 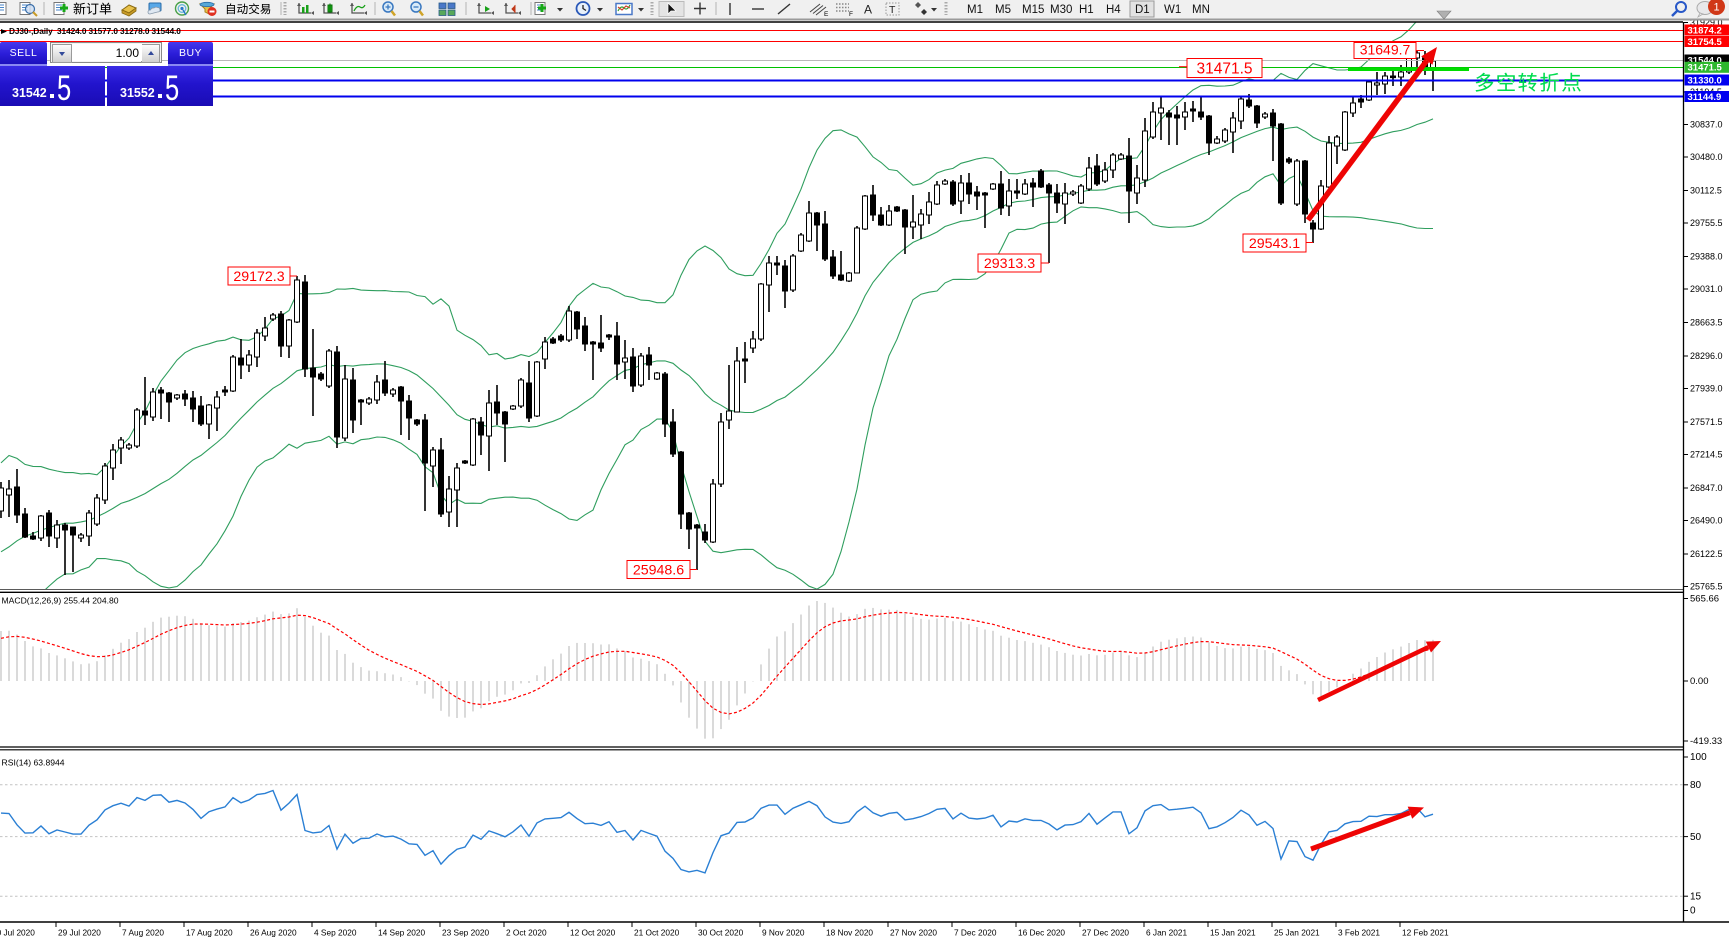 I want to click on svg-text: 15, so click(x=1696, y=896).